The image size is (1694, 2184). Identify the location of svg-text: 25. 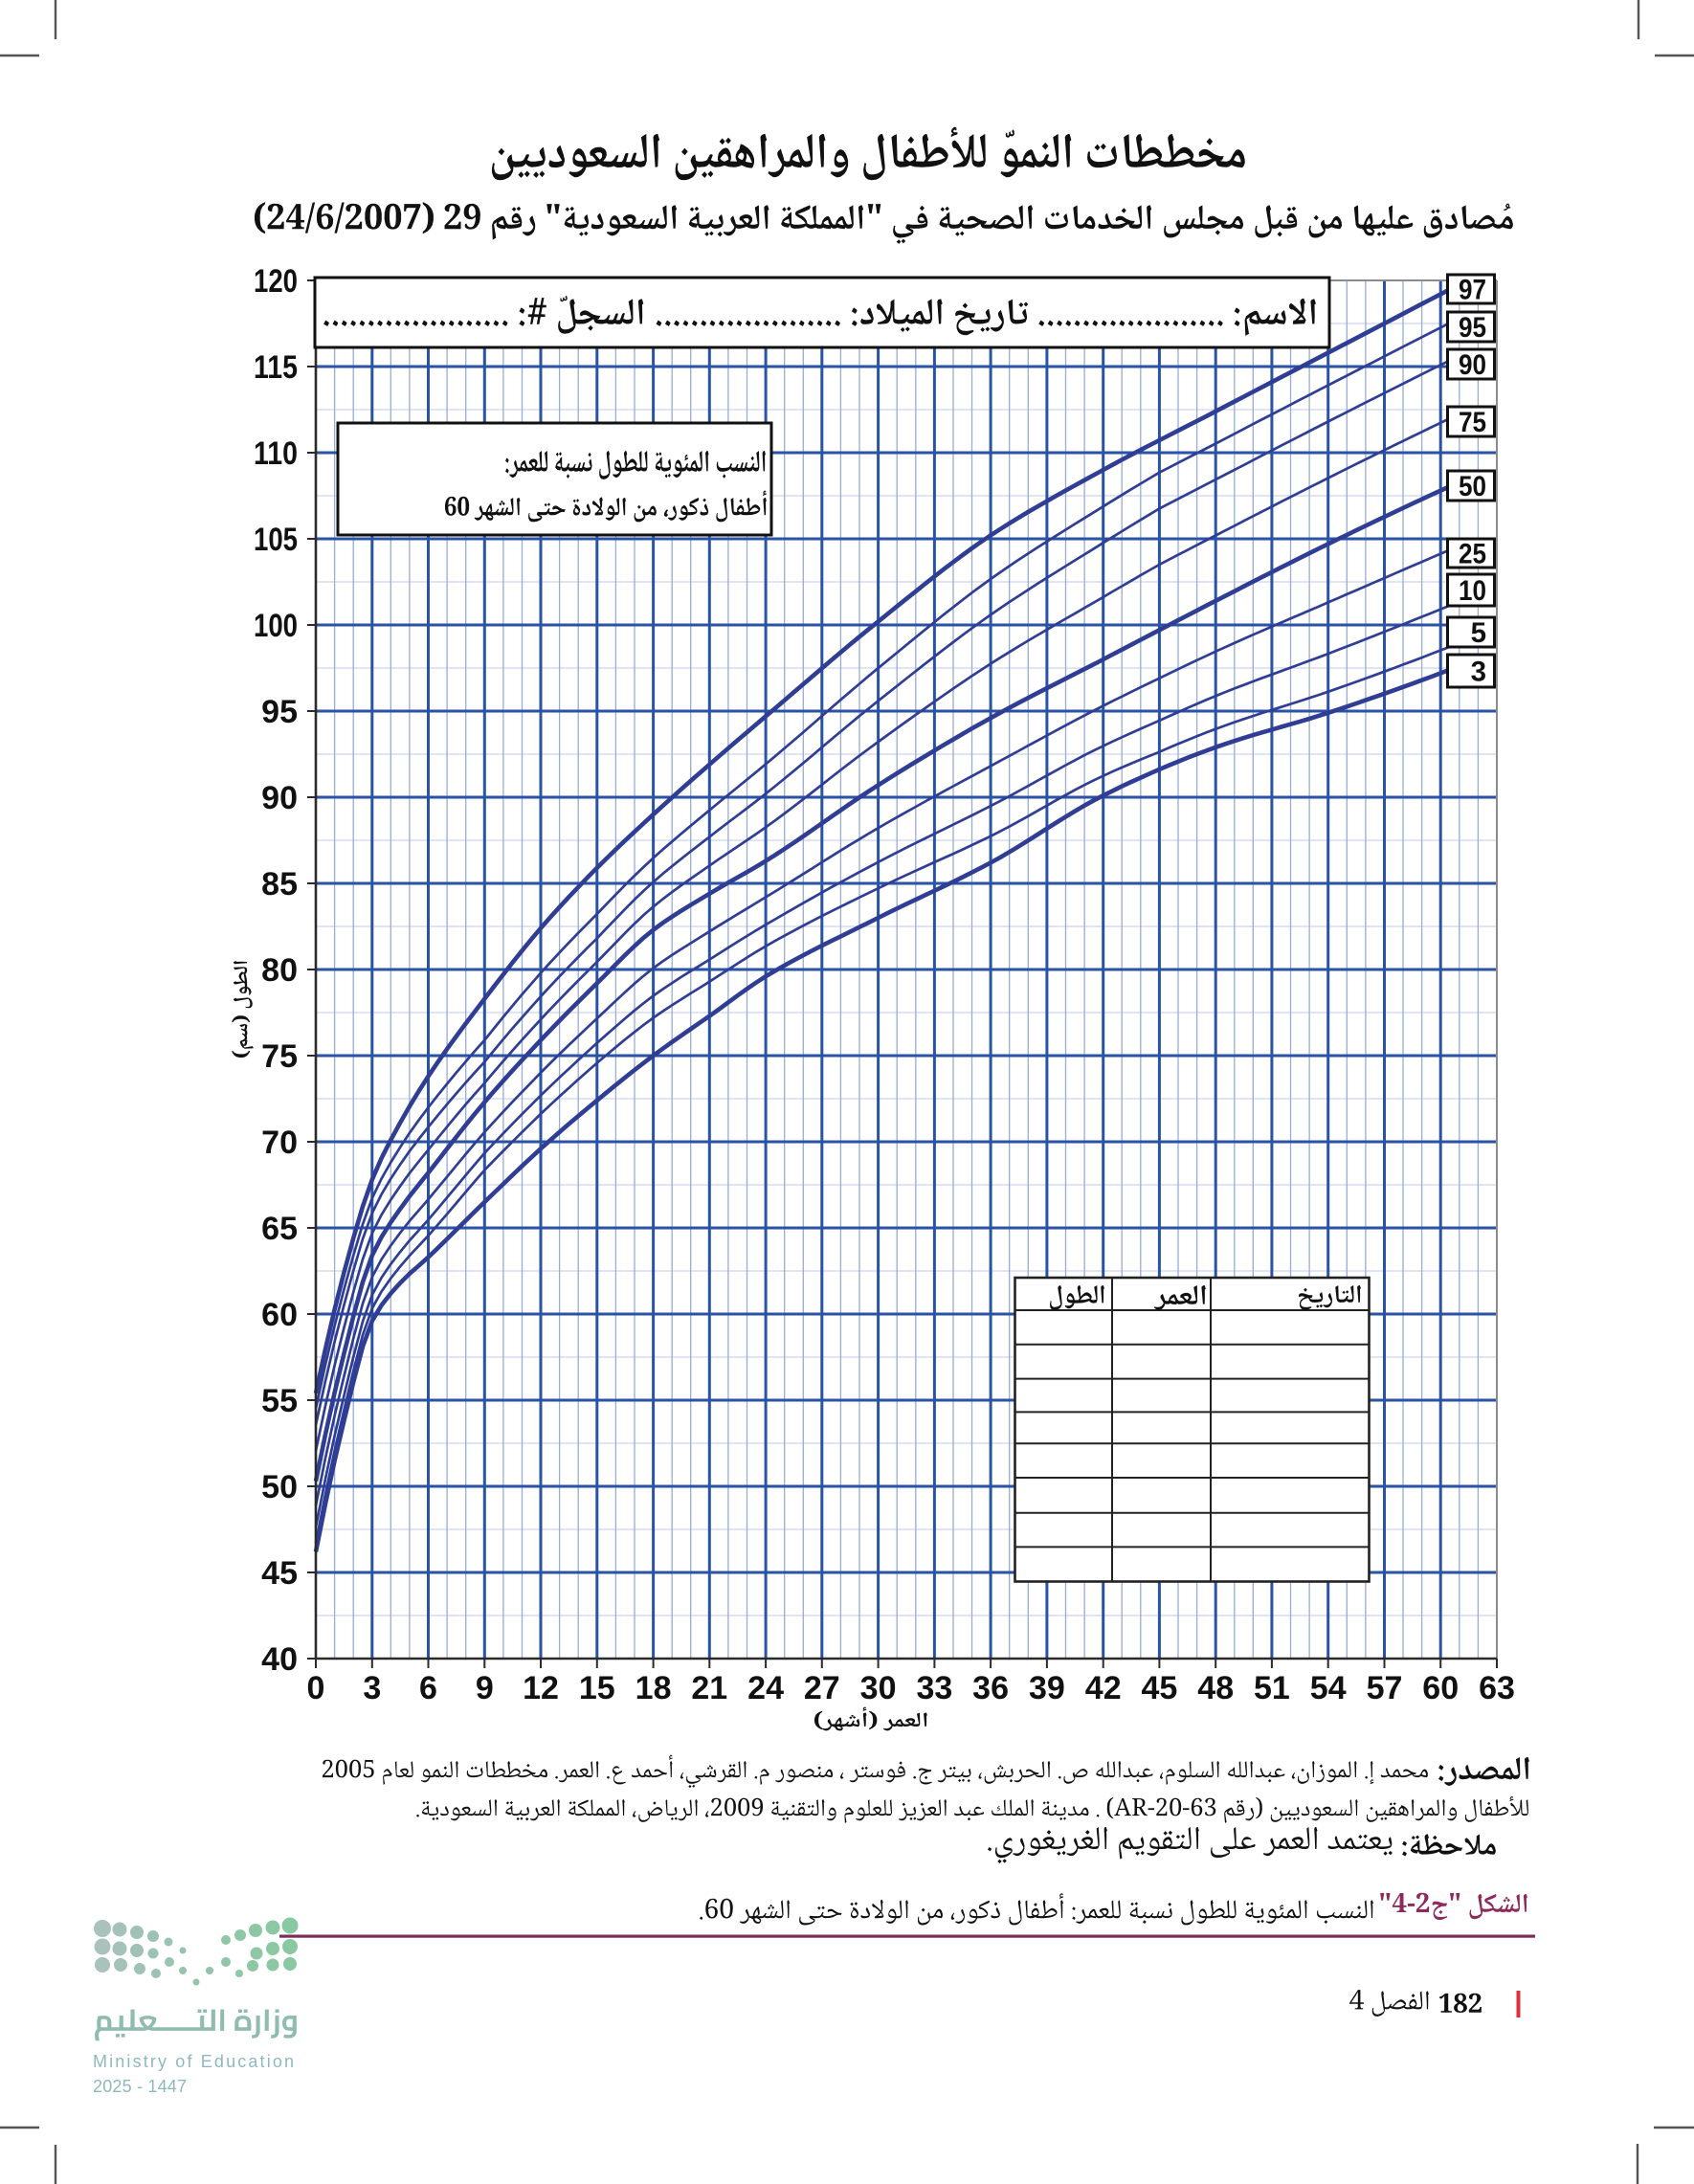
(1472, 554).